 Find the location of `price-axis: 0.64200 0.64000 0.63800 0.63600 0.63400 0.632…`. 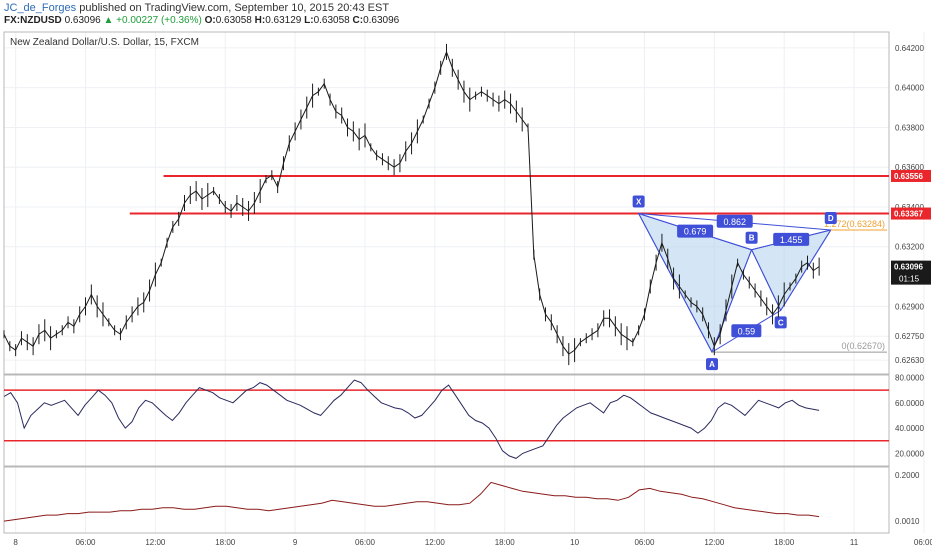

price-axis: 0.64200 0.64000 0.63800 0.63600 0.63400 0.632… is located at coordinates (911, 285).